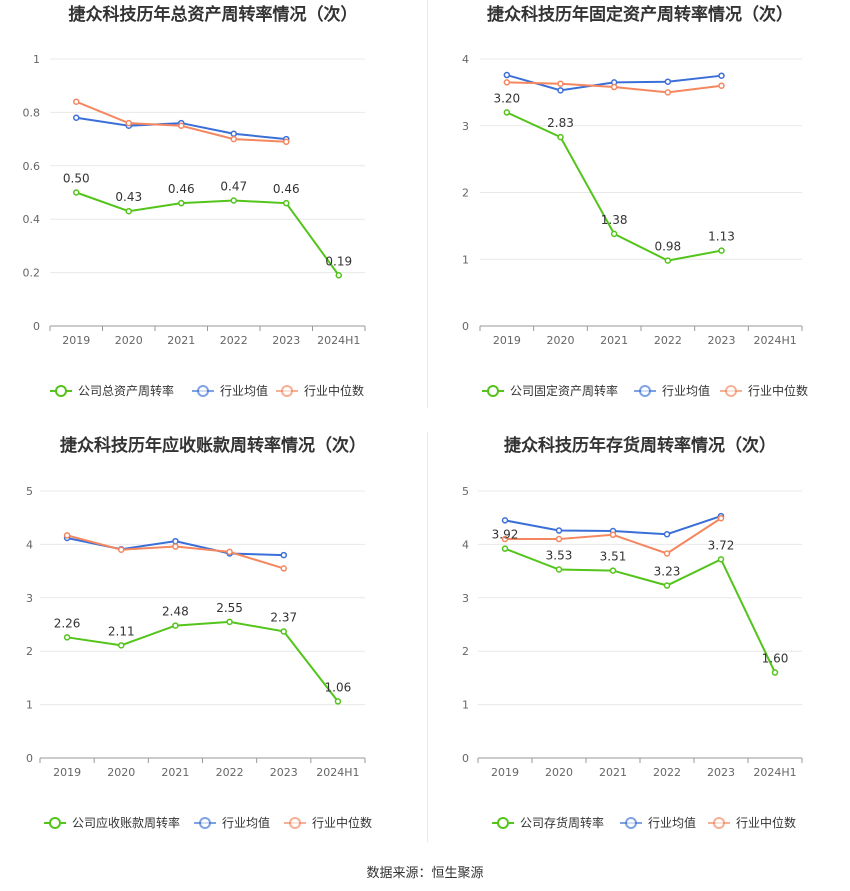 This screenshot has height=891, width=850. I want to click on data-label: 3.20, so click(506, 98).